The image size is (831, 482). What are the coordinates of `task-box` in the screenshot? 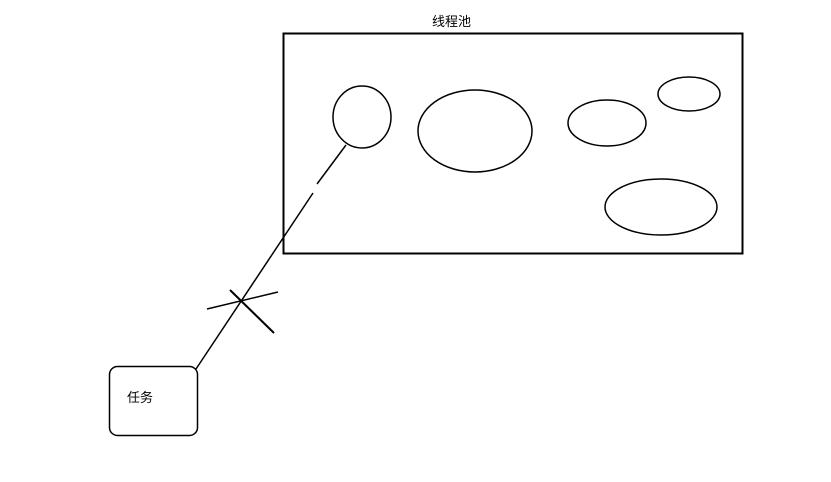 It's located at (153, 401).